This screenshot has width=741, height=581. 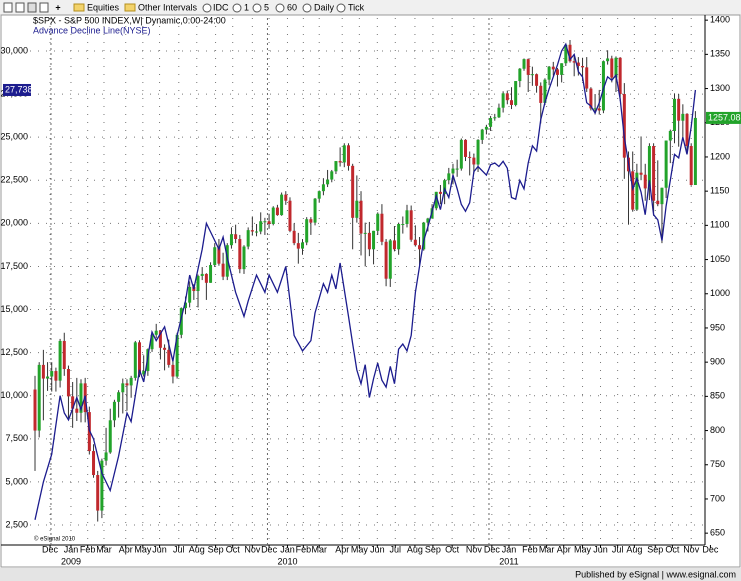 I want to click on last-value-box, so click(x=17, y=89).